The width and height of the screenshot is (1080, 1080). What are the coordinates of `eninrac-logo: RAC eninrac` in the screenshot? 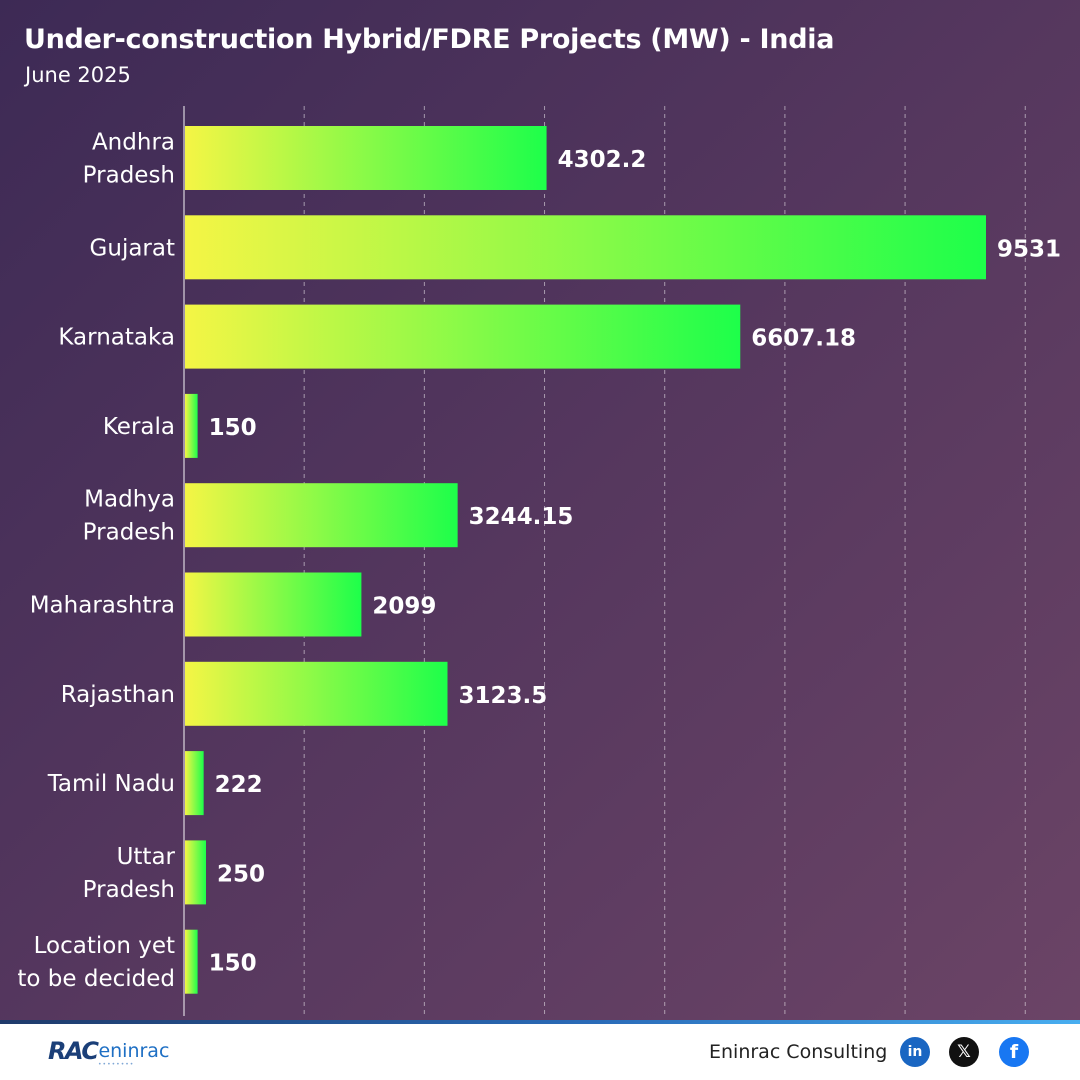 It's located at (108, 1051).